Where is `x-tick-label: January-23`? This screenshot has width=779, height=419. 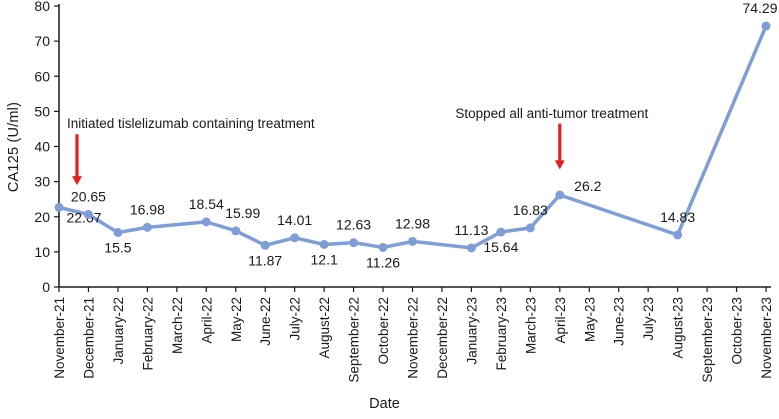 x-tick-label: January-23 is located at coordinates (471, 331).